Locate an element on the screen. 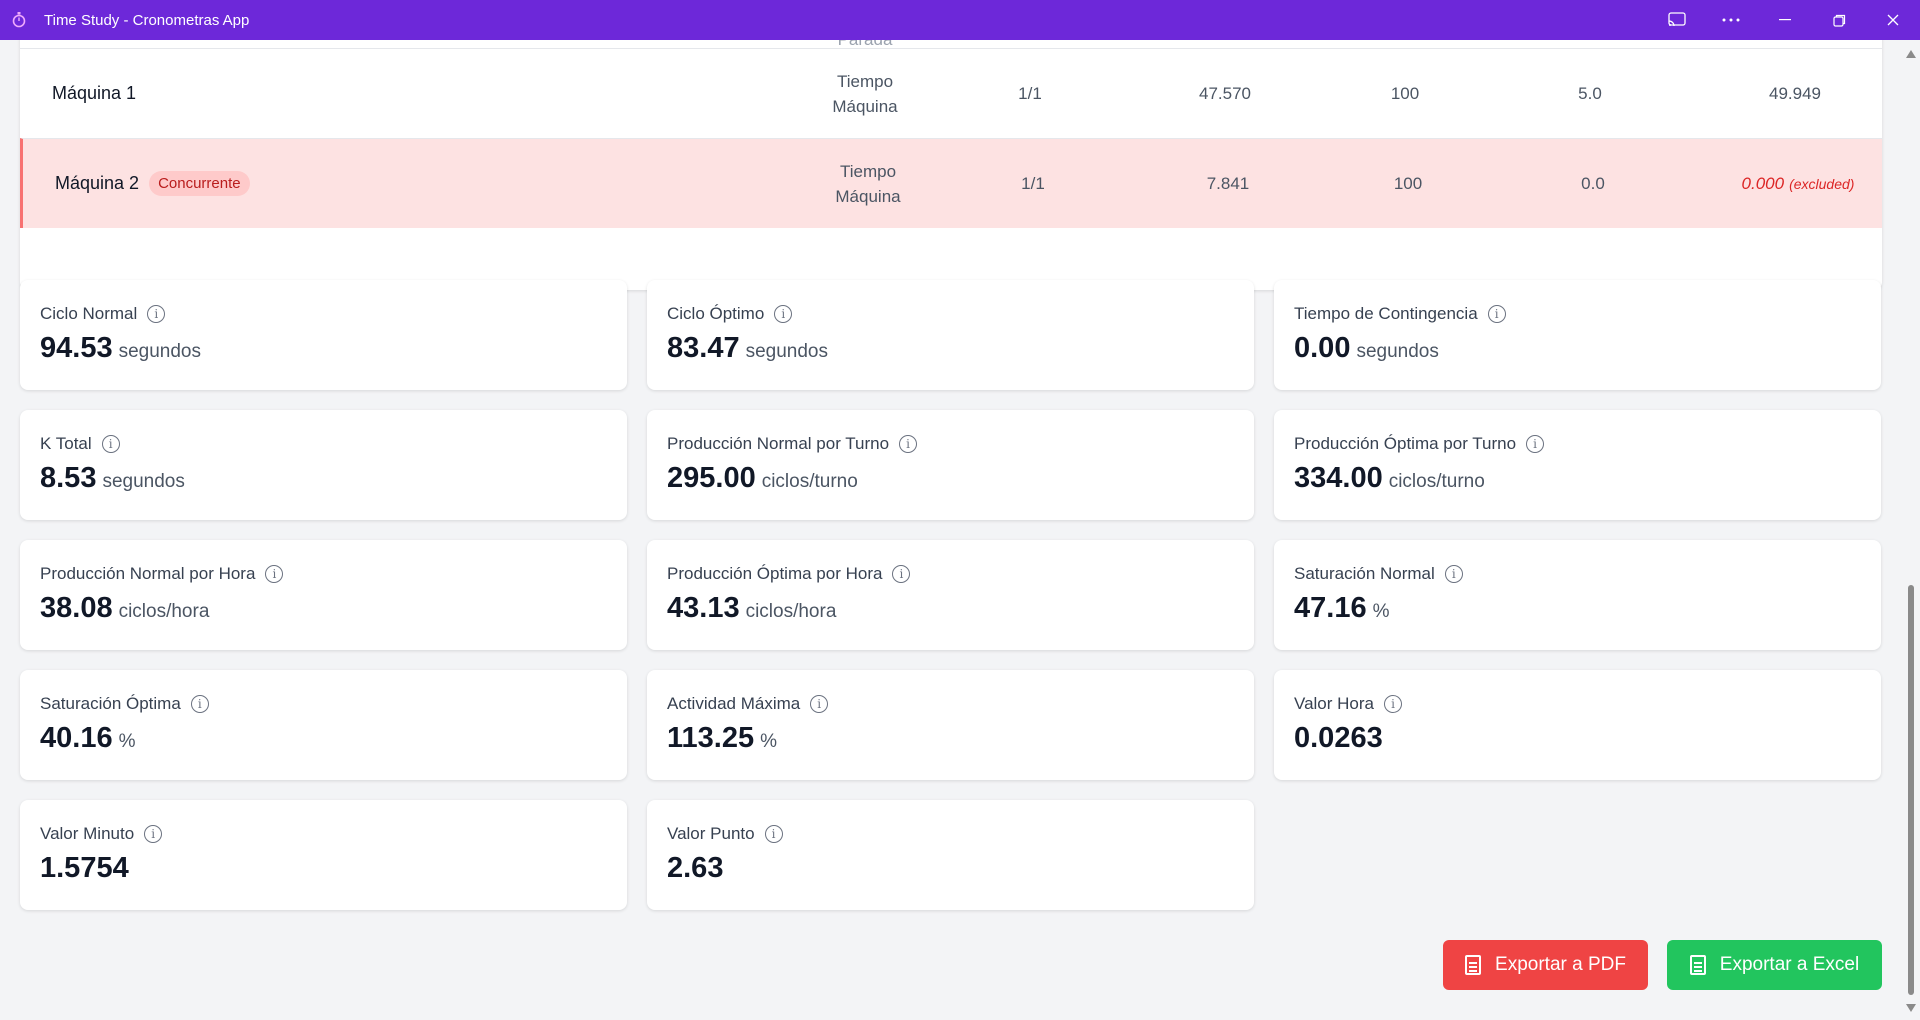 This screenshot has width=1920, height=1020. document-icon is located at coordinates (1697, 965).